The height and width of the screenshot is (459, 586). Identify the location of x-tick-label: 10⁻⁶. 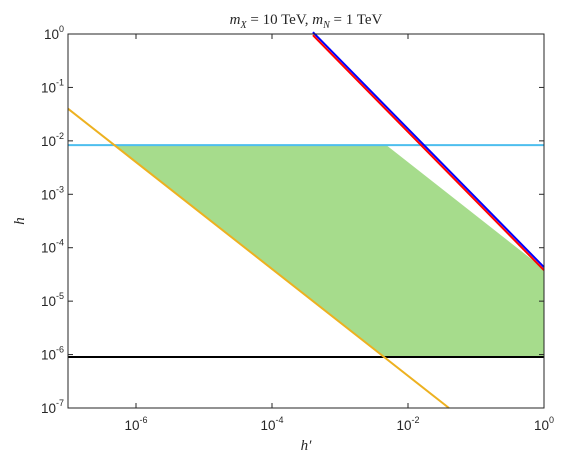
(135, 424).